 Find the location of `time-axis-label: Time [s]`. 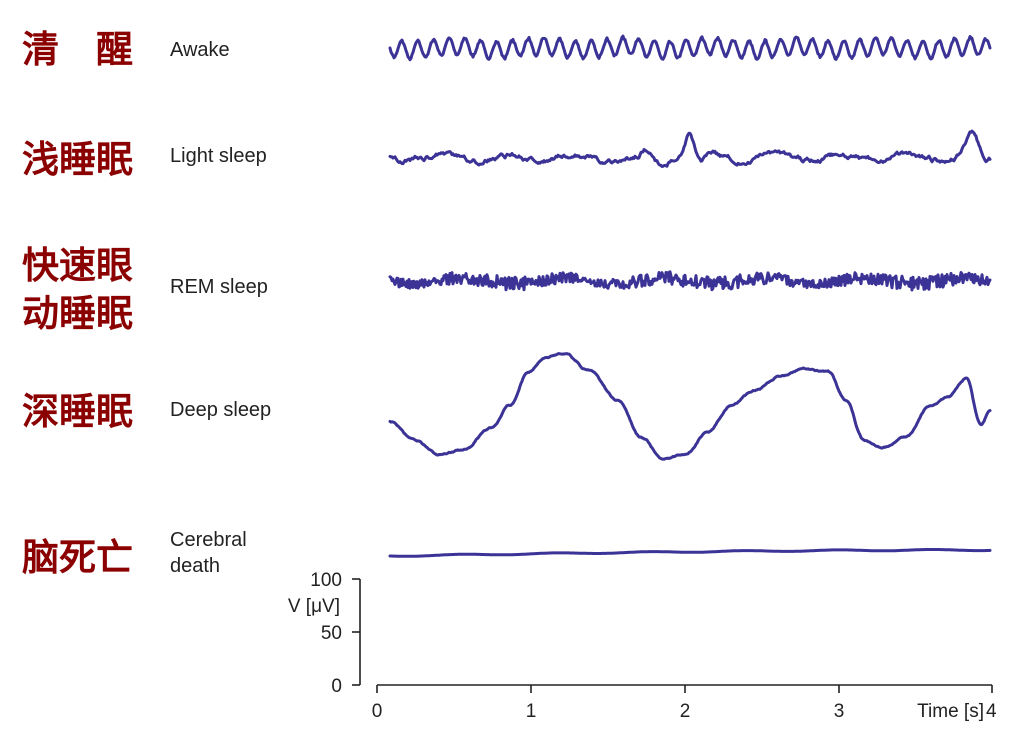

time-axis-label: Time [s] is located at coordinates (950, 711).